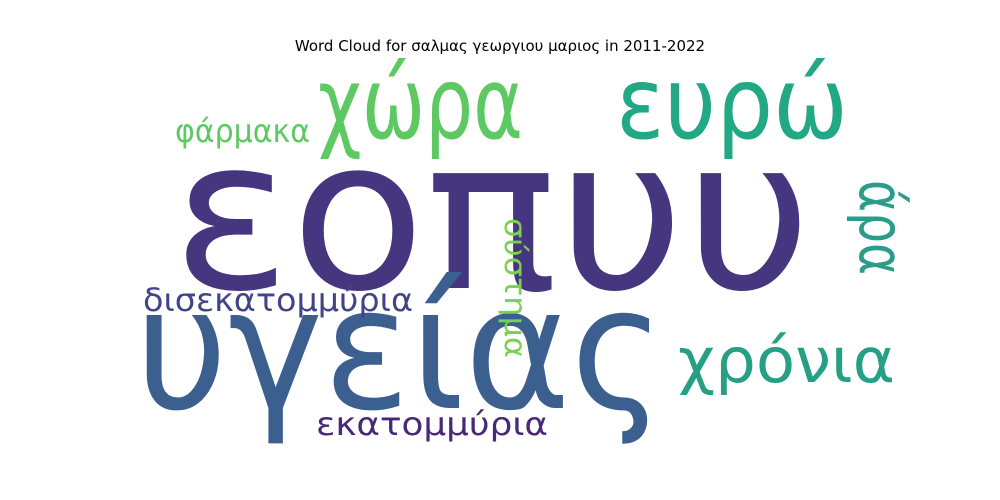 This screenshot has height=500, width=1000. I want to click on word-σύστημα: σύστημα, so click(514, 288).